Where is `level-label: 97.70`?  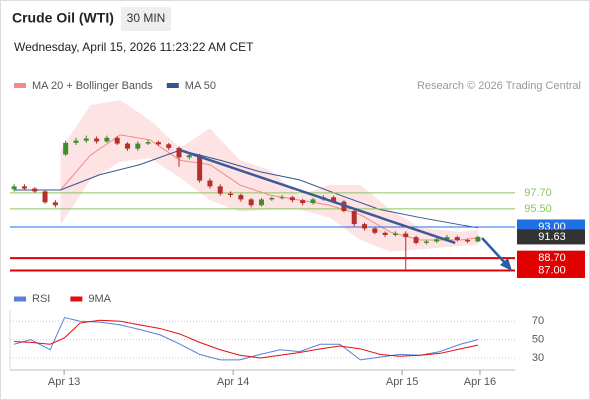
level-label: 97.70 is located at coordinates (538, 193).